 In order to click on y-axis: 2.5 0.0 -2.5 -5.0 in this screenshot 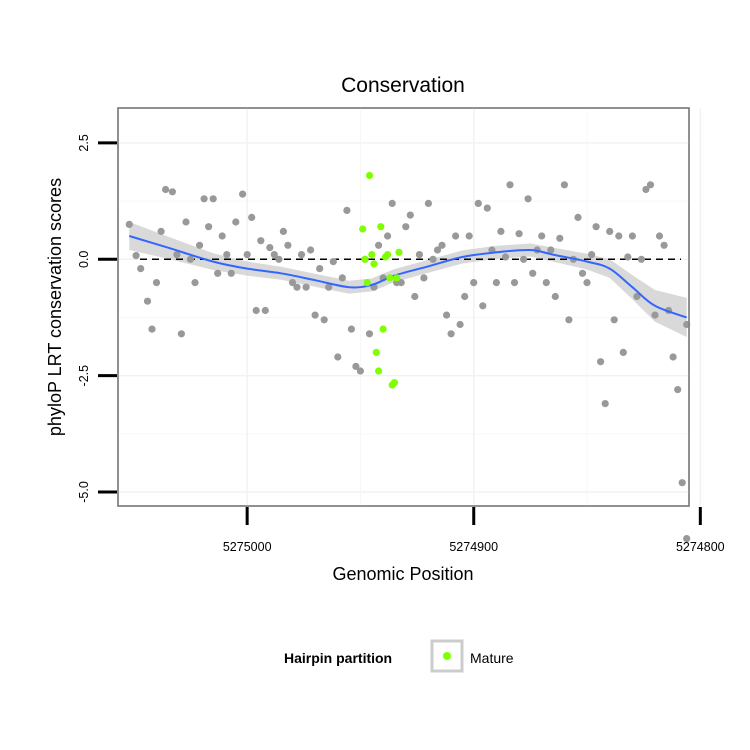, I will do `click(97, 318)`.